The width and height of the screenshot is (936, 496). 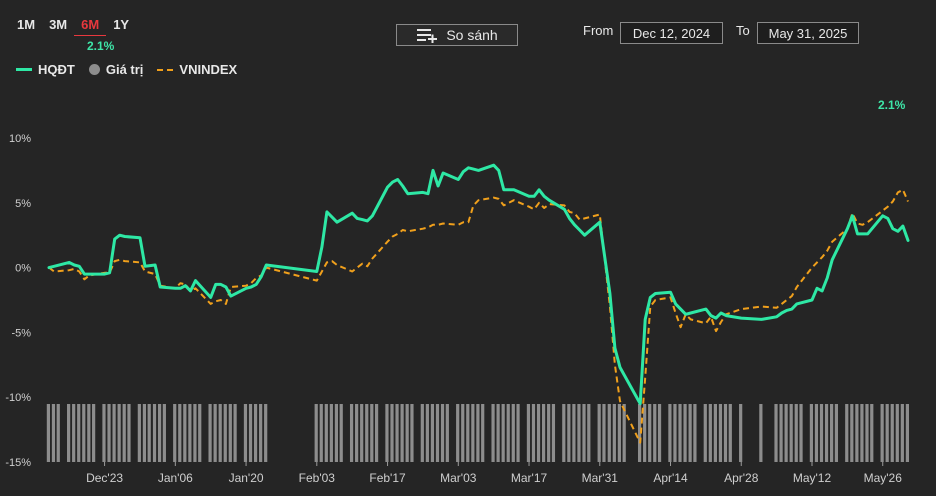 What do you see at coordinates (23, 269) in the screenshot?
I see `y-tick-label: 0%` at bounding box center [23, 269].